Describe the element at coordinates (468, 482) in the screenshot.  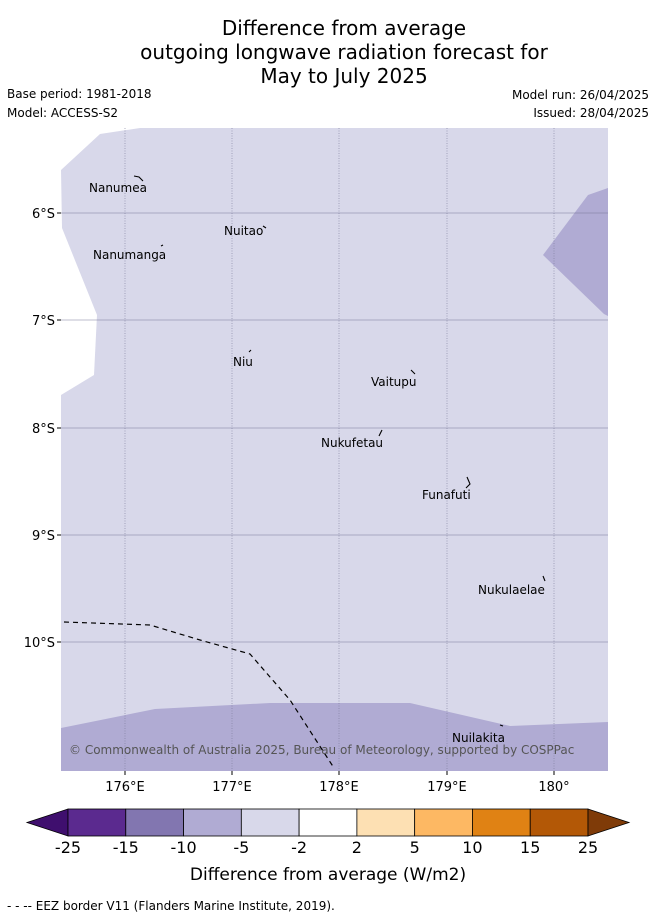
I see `island-funafuti-shape` at that location.